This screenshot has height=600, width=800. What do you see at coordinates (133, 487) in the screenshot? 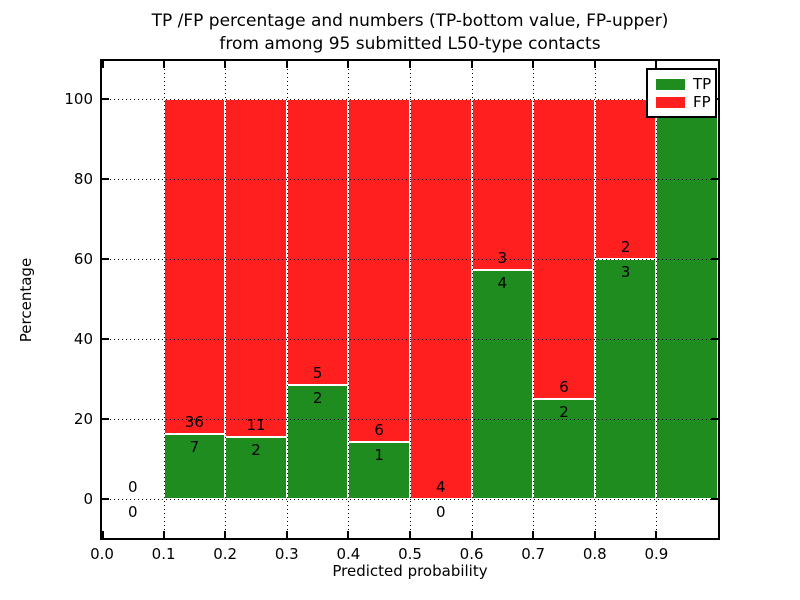
I see `fp-count-label: 0` at bounding box center [133, 487].